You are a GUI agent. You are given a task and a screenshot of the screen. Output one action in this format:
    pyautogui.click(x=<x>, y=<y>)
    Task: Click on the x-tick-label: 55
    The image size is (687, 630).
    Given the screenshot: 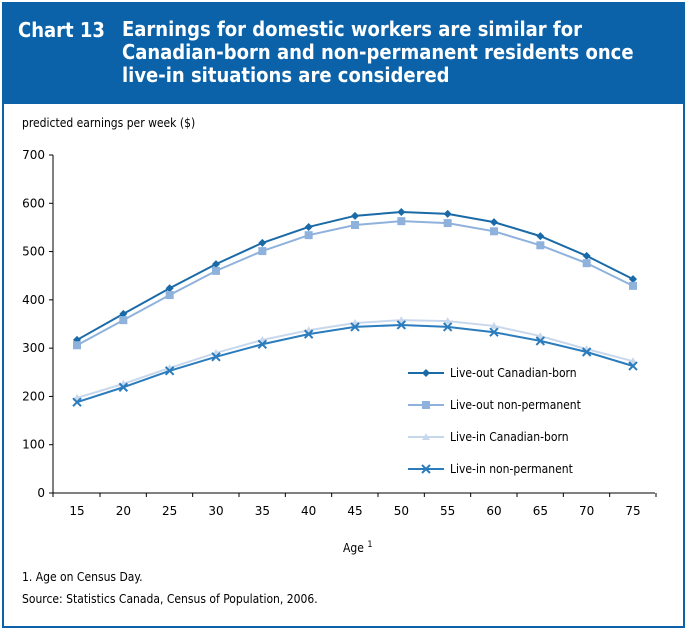 What is the action you would take?
    pyautogui.click(x=447, y=511)
    